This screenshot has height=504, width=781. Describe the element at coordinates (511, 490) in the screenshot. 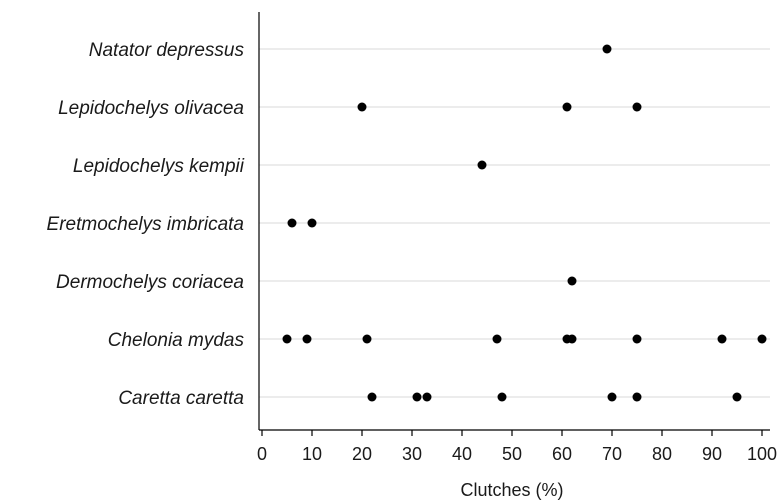

I see `x-axis-title: Clutches (%)` at that location.